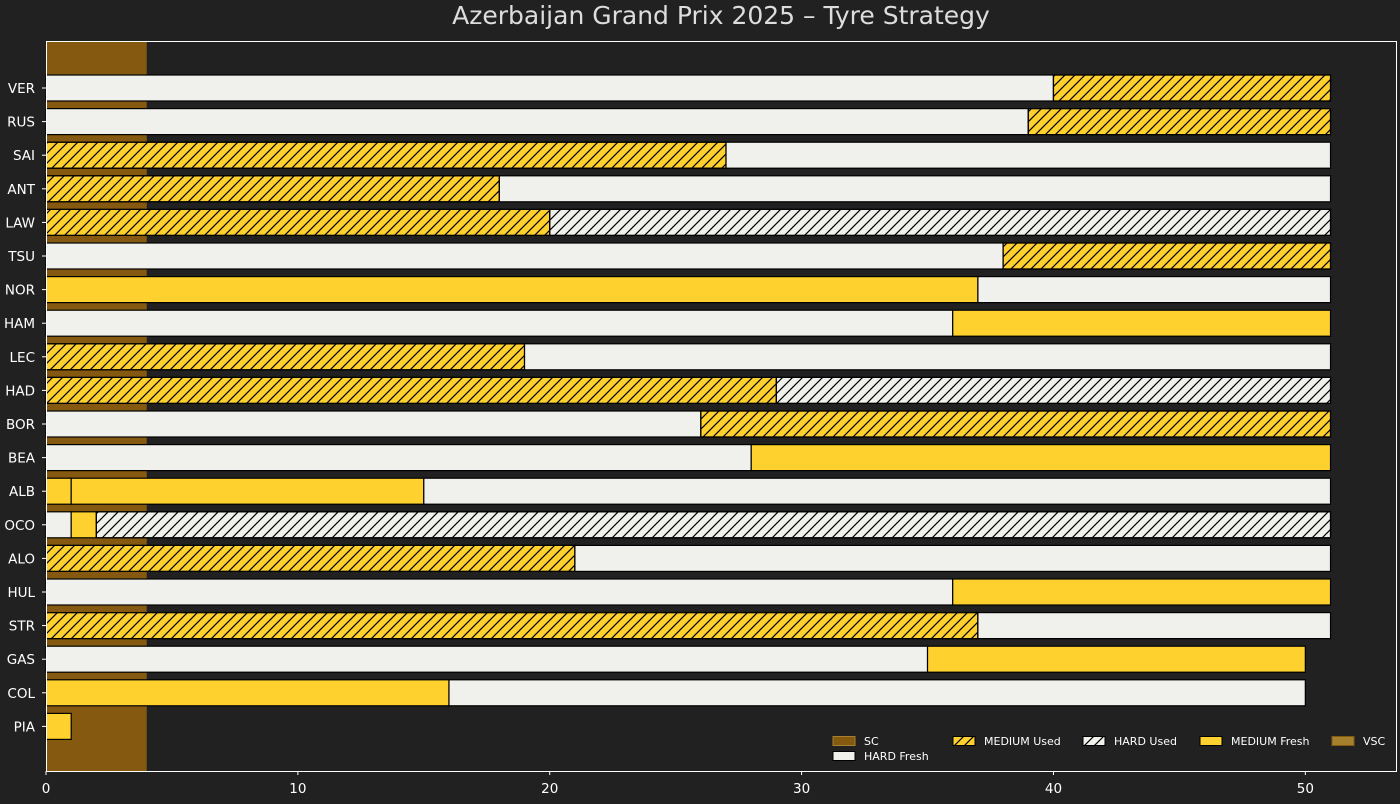  I want to click on driver-row-bor, so click(688, 424).